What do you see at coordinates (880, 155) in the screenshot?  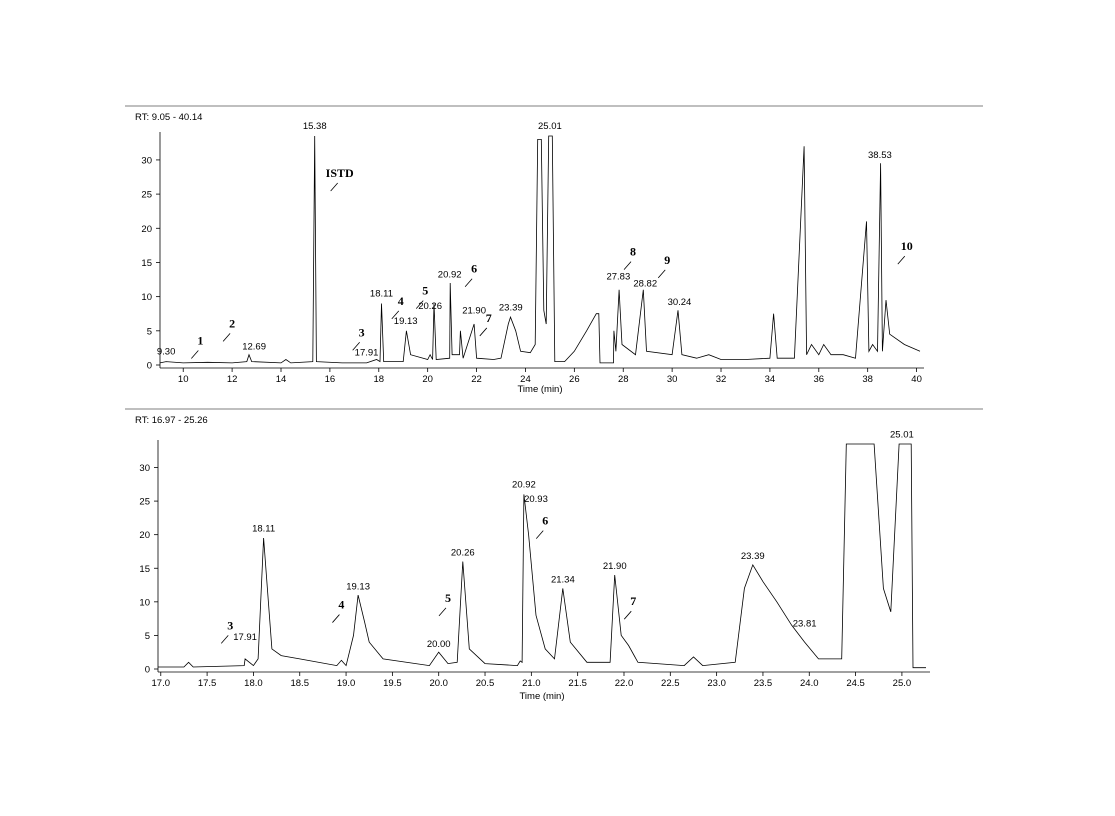 I see `peak-label: 38.53` at bounding box center [880, 155].